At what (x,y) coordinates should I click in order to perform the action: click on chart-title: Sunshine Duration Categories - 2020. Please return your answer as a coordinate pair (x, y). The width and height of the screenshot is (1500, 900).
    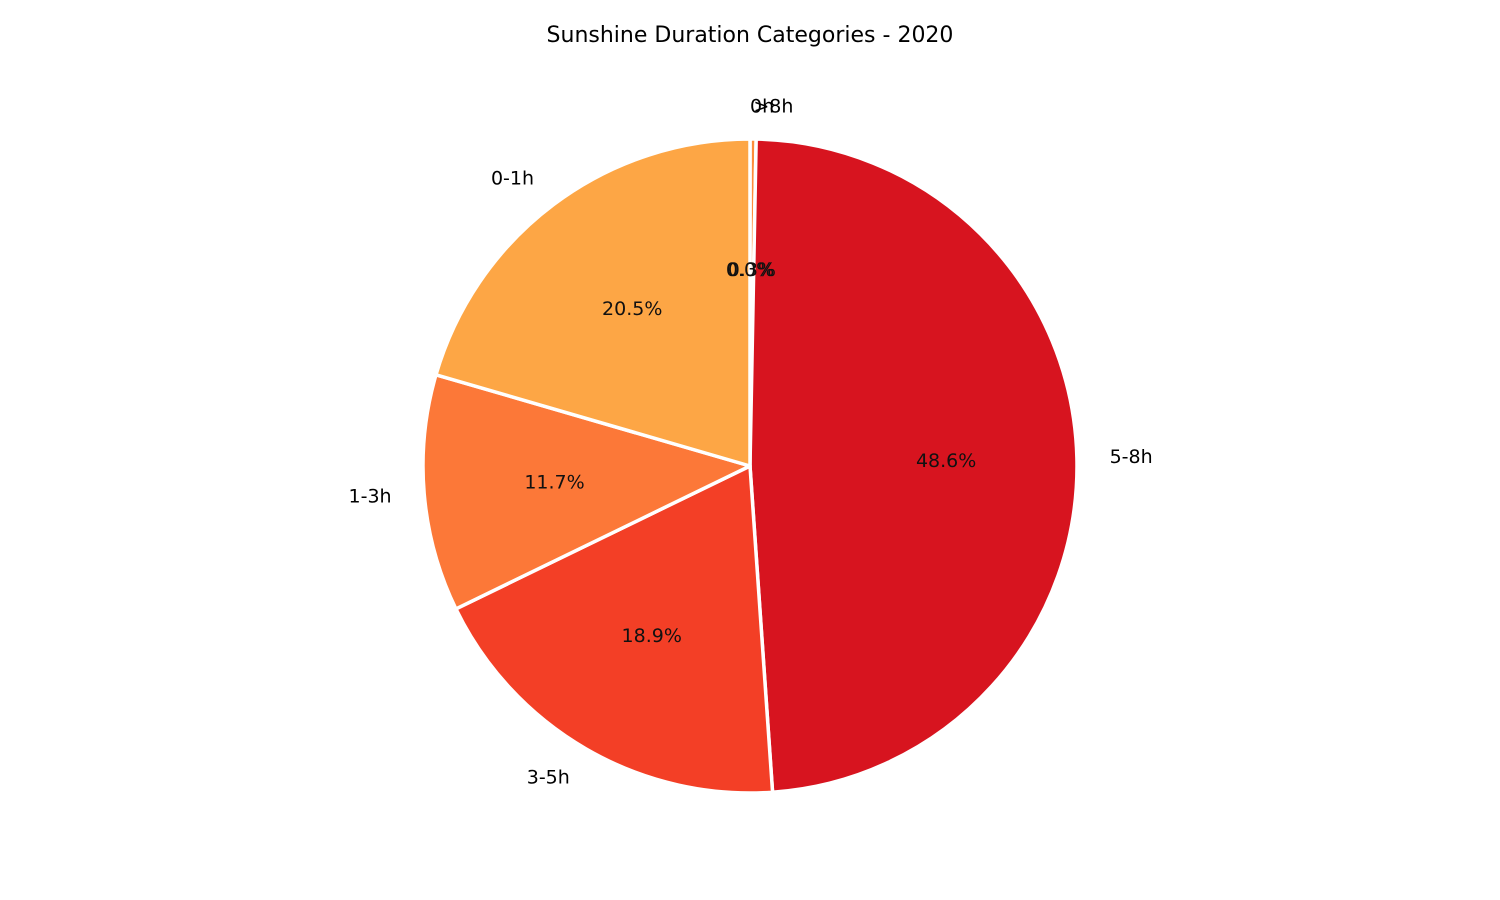
    Looking at the image, I should click on (750, 35).